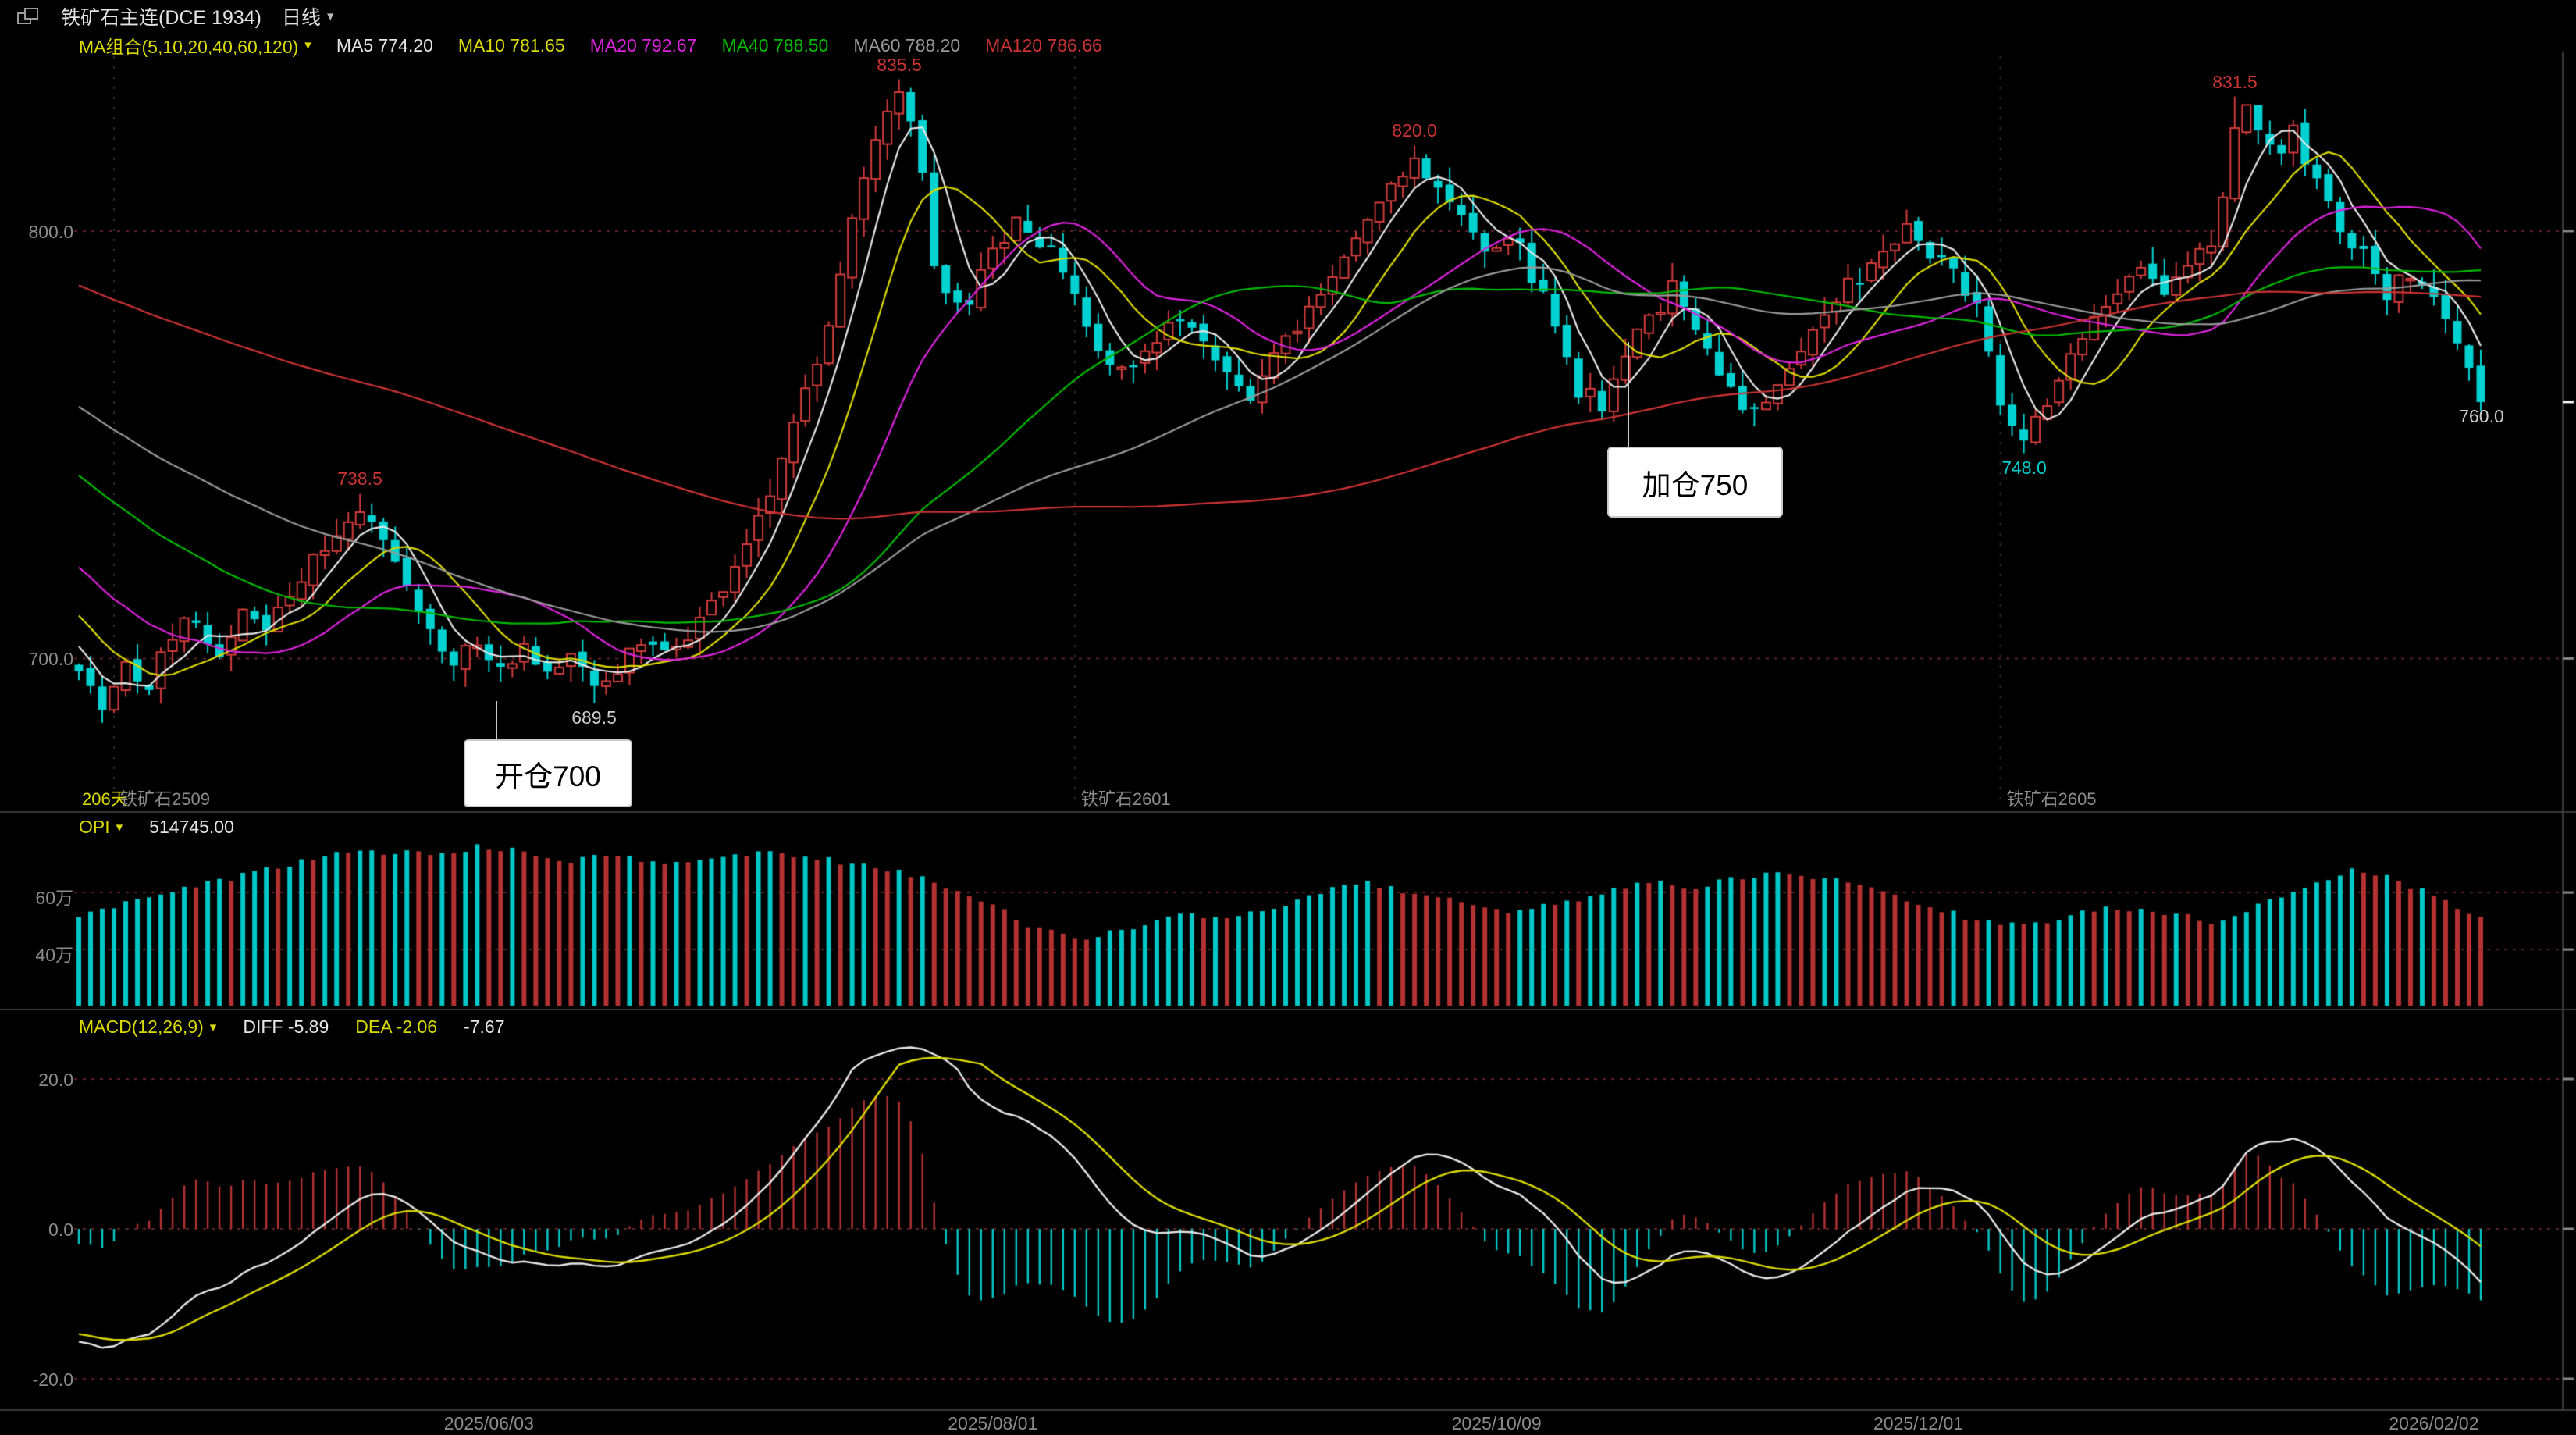 The height and width of the screenshot is (1435, 2576). I want to click on price-label-760: 760.0, so click(2481, 416).